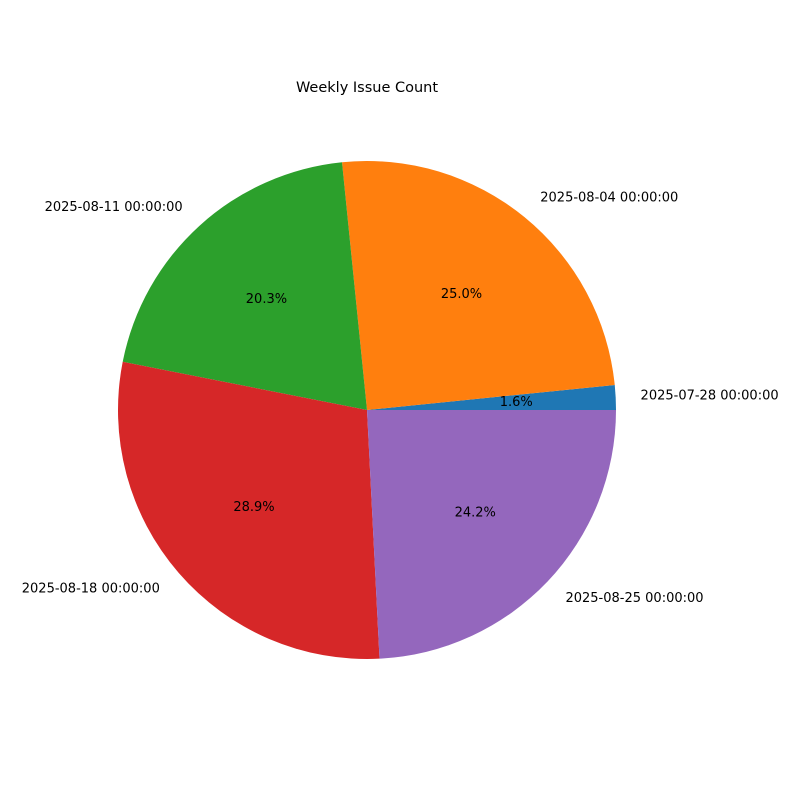 This screenshot has height=800, width=800. Describe the element at coordinates (367, 88) in the screenshot. I see `chart-title: Weekly Issue Count` at that location.